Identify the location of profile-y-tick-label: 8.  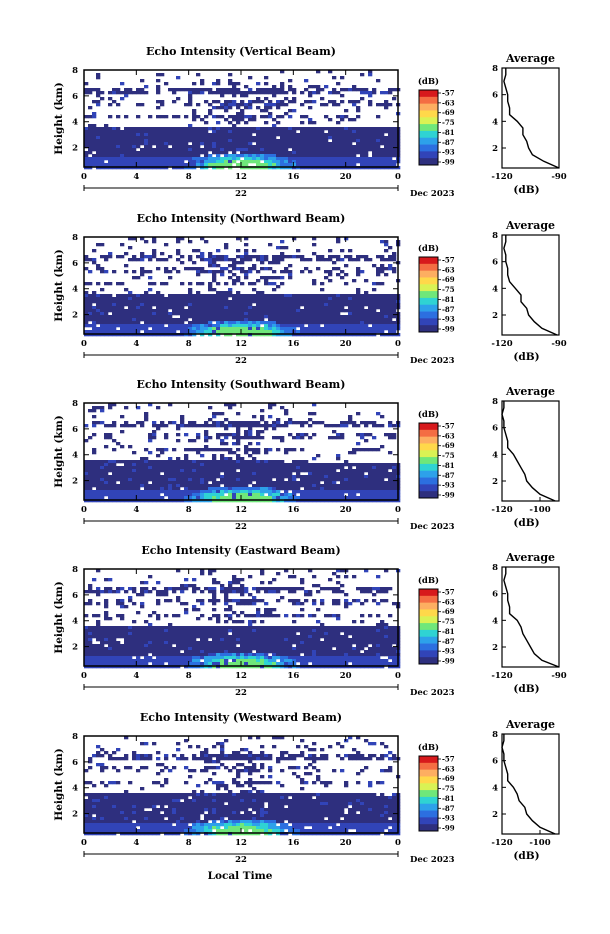
(495, 402).